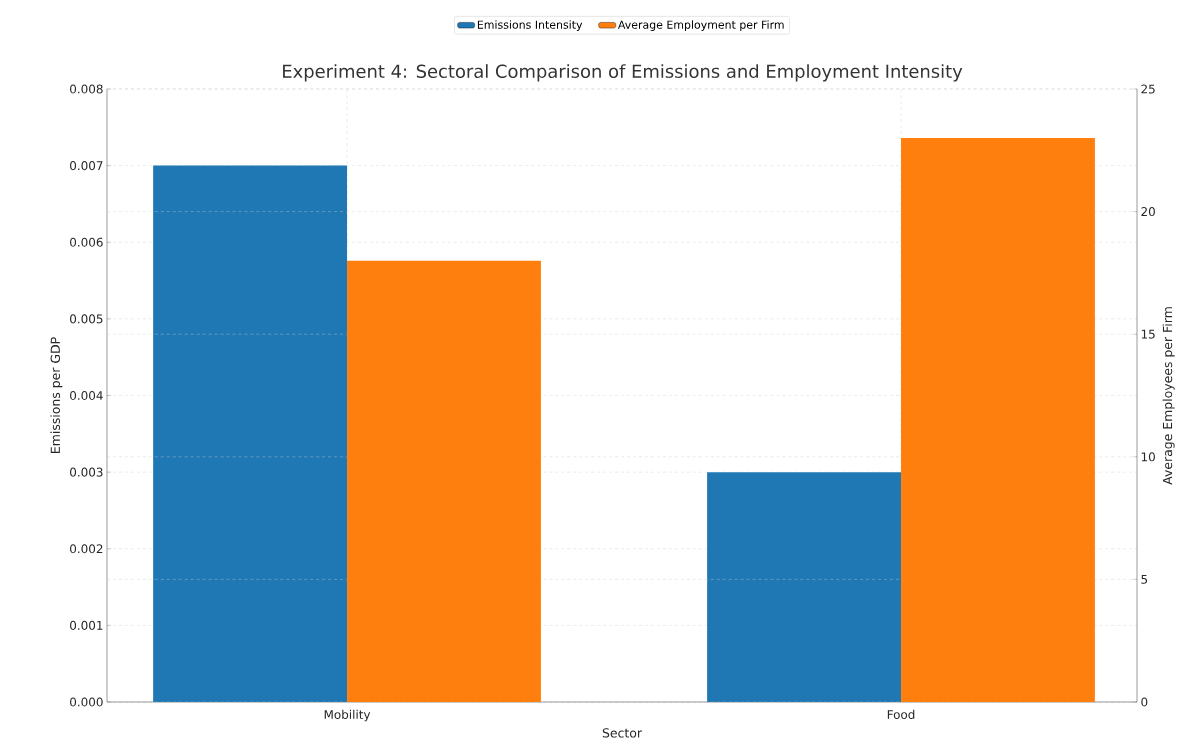 This screenshot has width=1203, height=754. I want to click on y2-tick-label: 0, so click(1144, 702).